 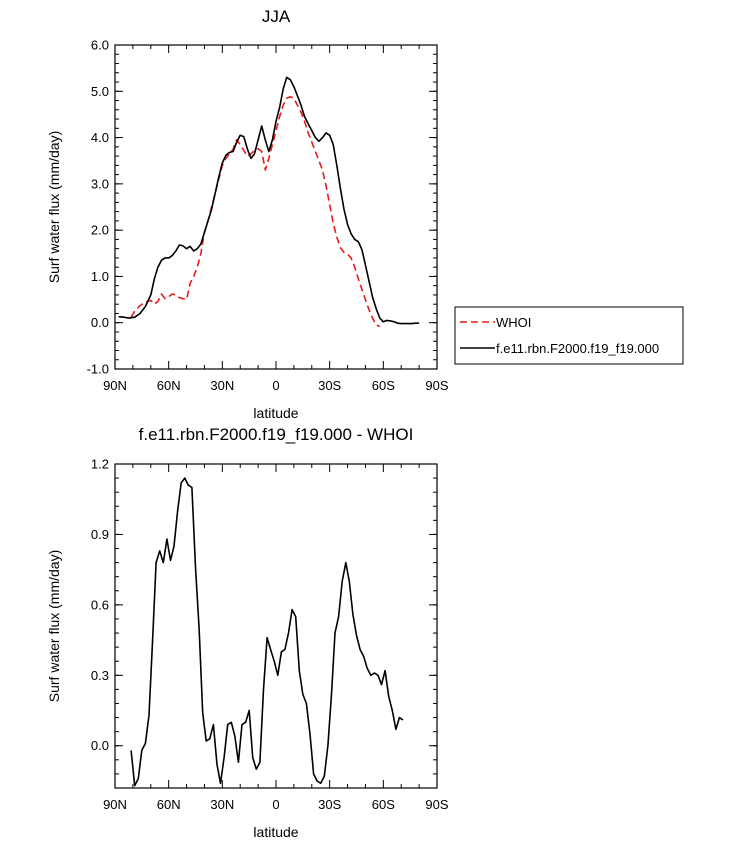 I want to click on top-y-axis-label: Surf water flux (mm/day), so click(x=54, y=207).